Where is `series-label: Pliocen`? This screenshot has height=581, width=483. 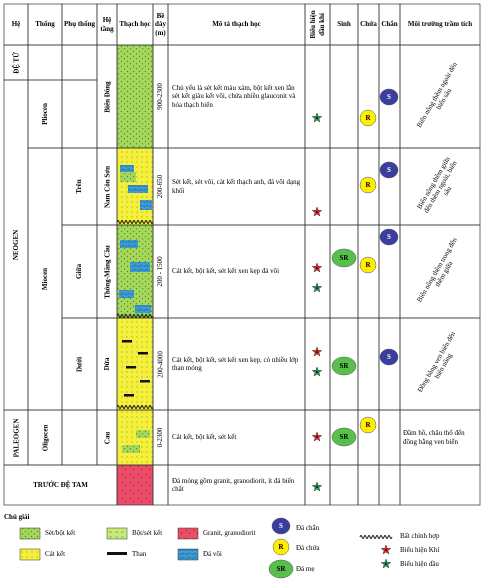 series-label: Pliocen is located at coordinates (44, 114).